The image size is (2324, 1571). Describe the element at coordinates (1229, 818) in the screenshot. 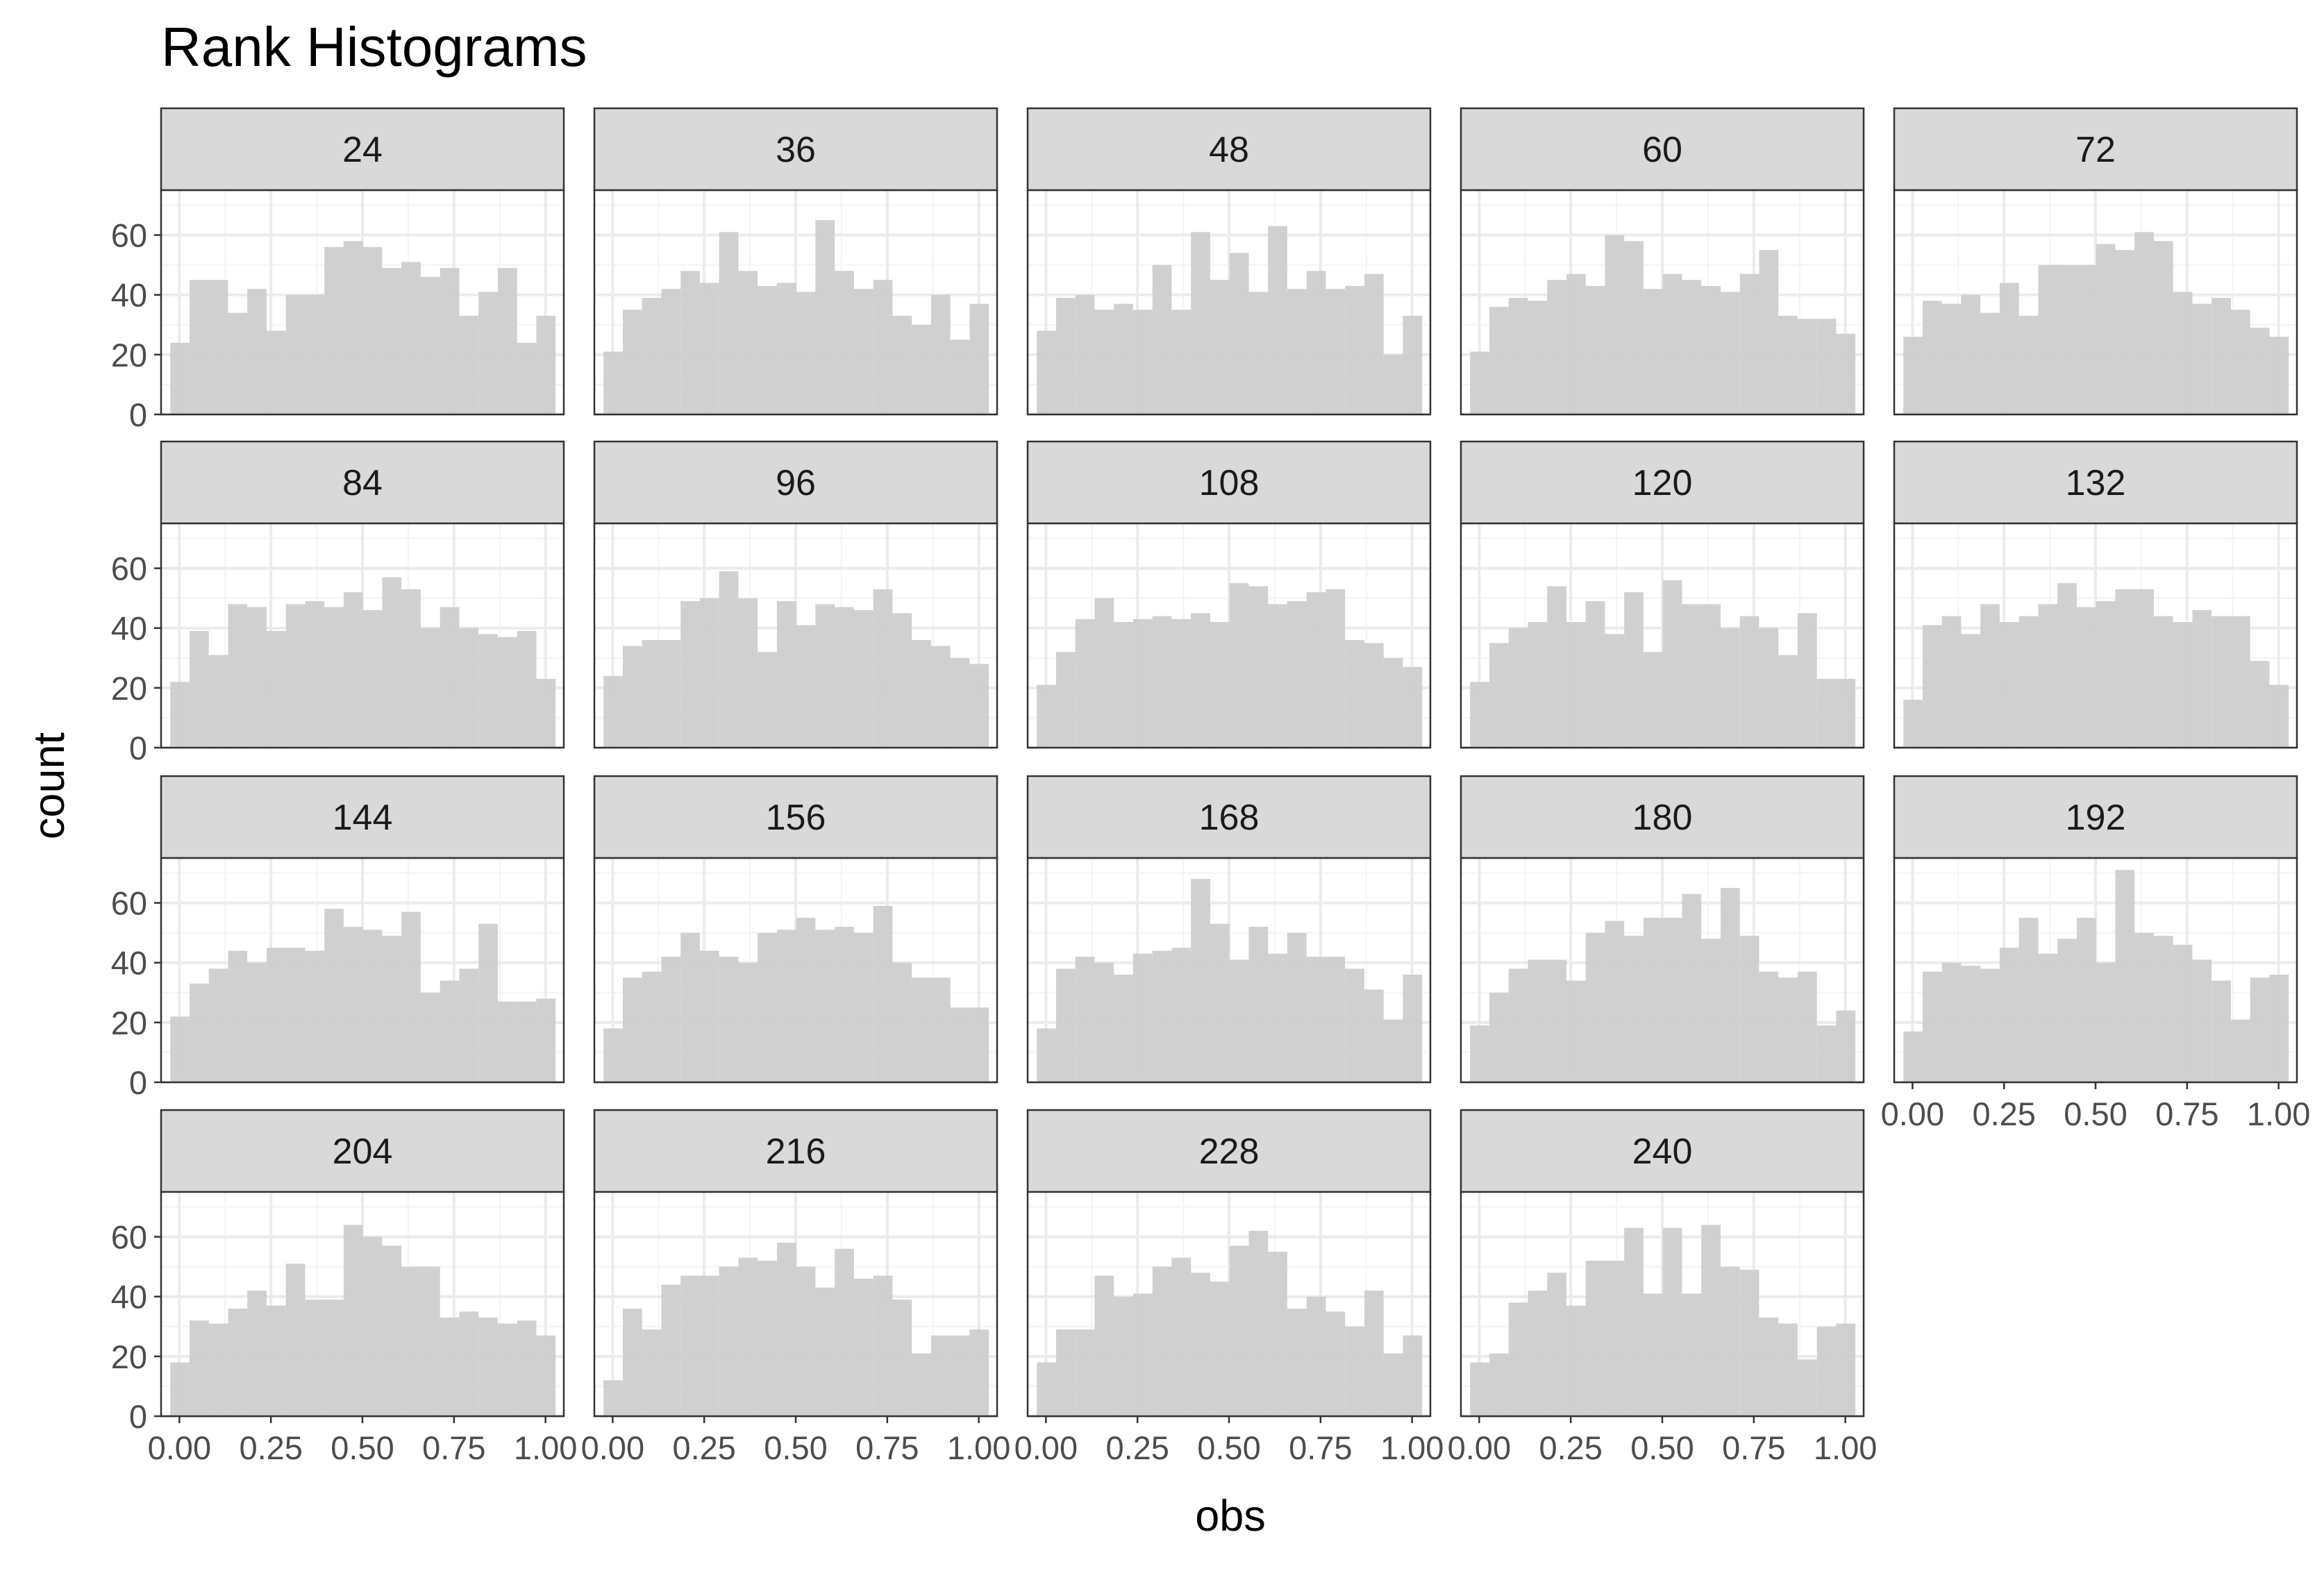

I see `facet-strip-label: 168` at that location.